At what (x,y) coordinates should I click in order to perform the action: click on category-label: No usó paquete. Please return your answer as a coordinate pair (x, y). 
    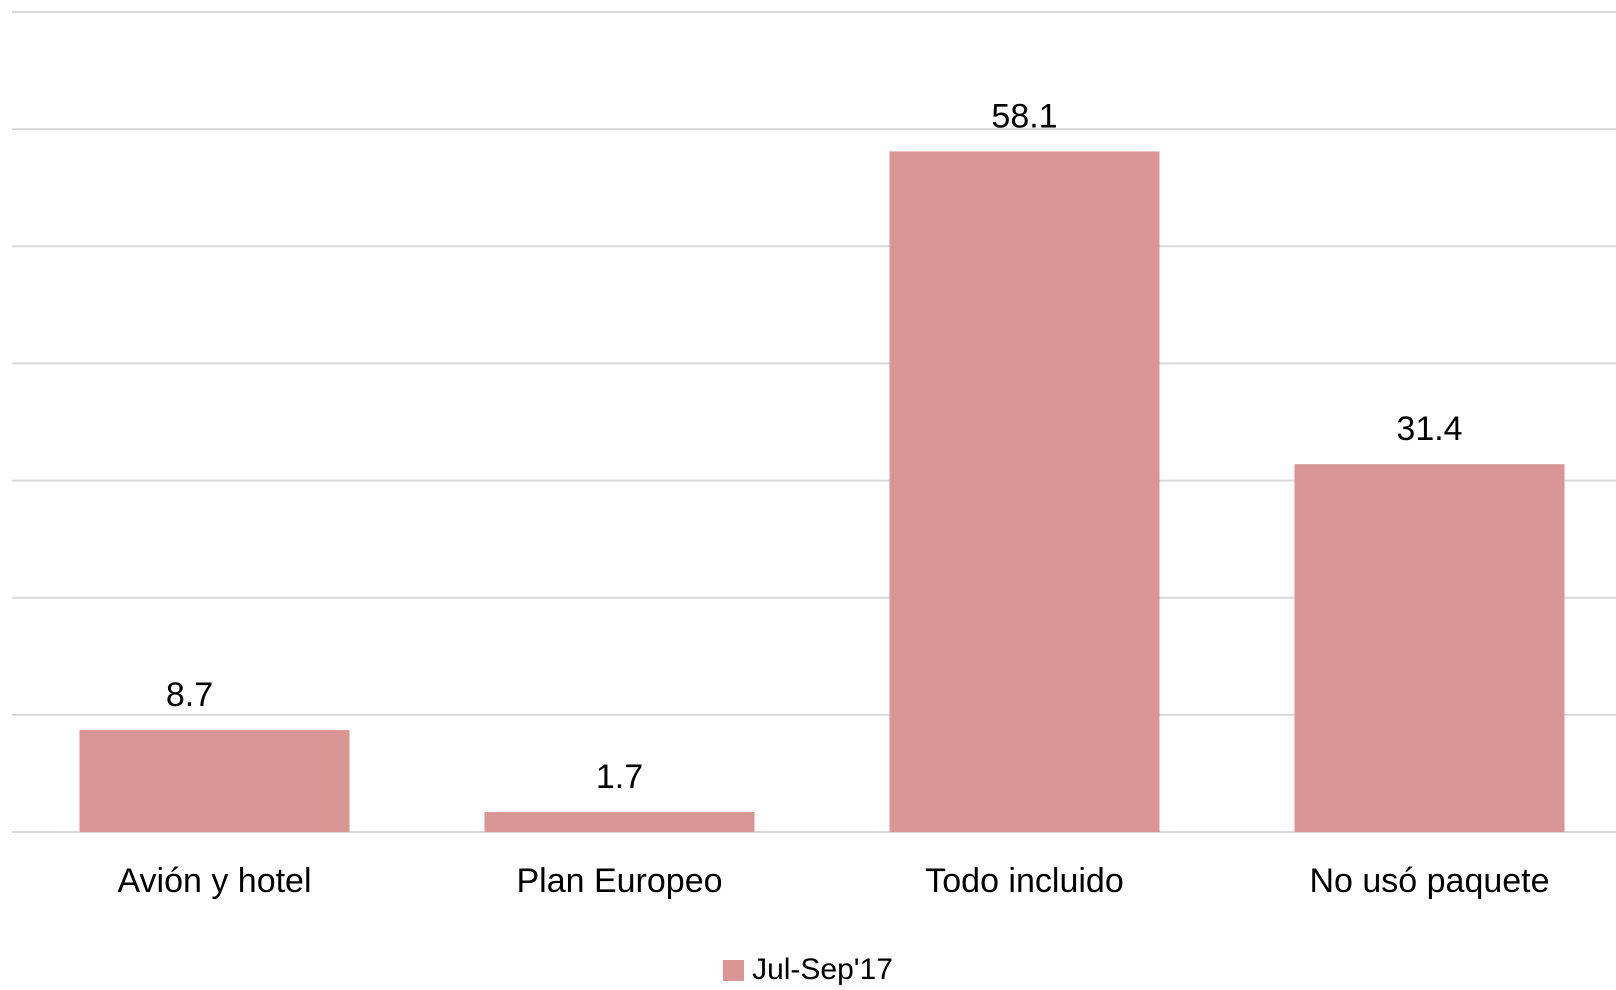
    Looking at the image, I should click on (1429, 881).